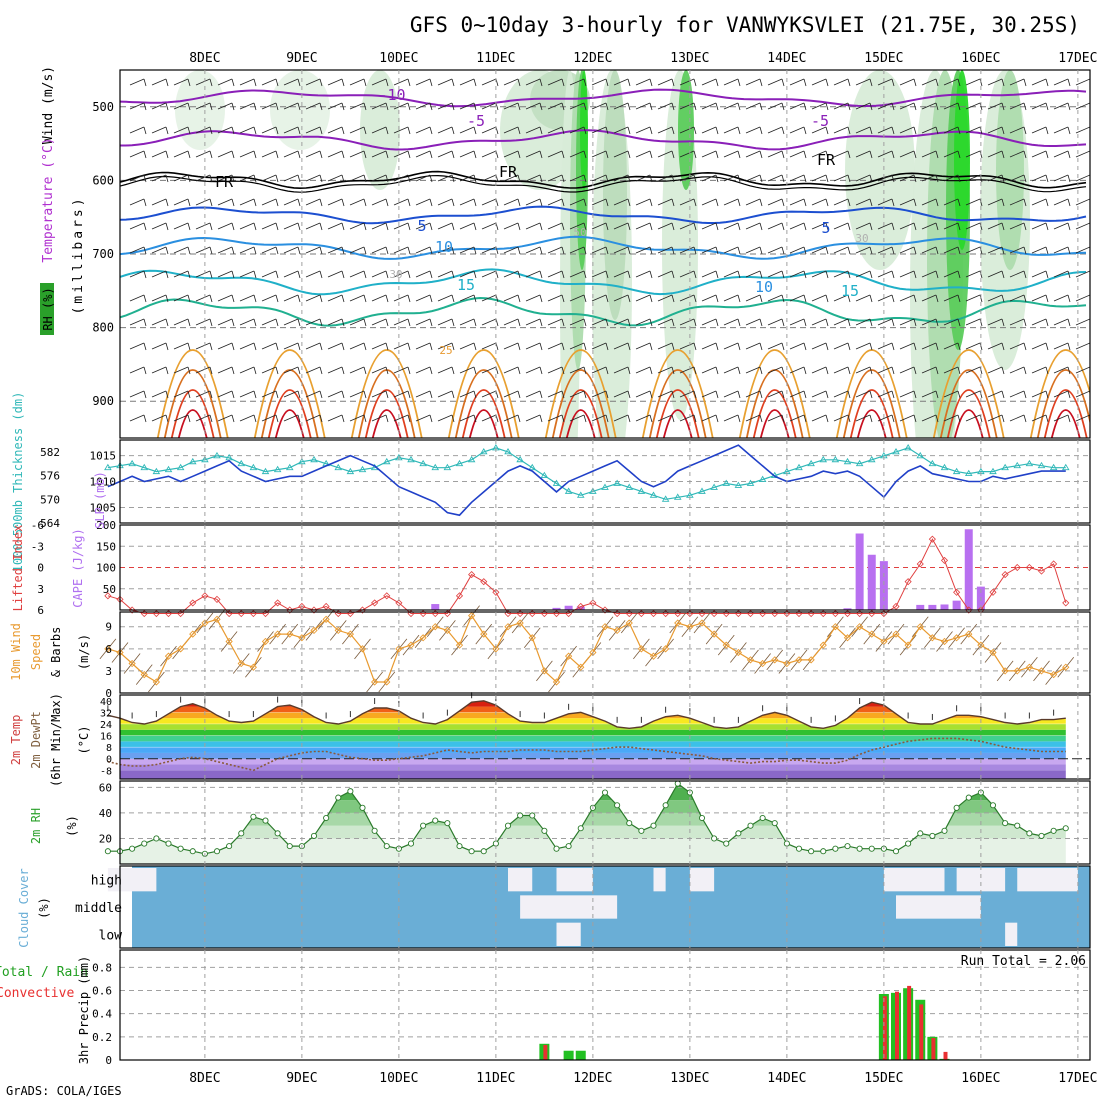  What do you see at coordinates (362, 610) in the screenshot?
I see `li-point` at bounding box center [362, 610].